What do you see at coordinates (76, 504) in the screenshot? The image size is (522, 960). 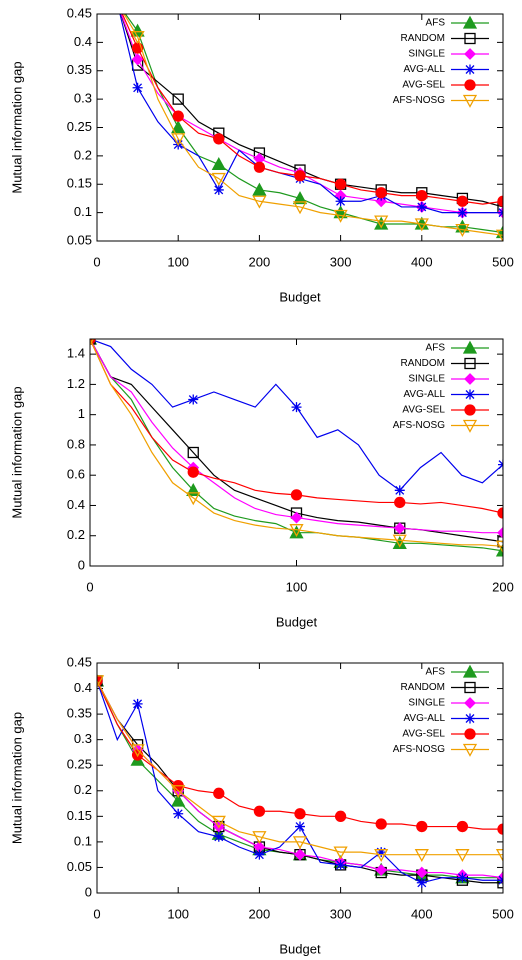 I see `y-tick-label: 0.4` at bounding box center [76, 504].